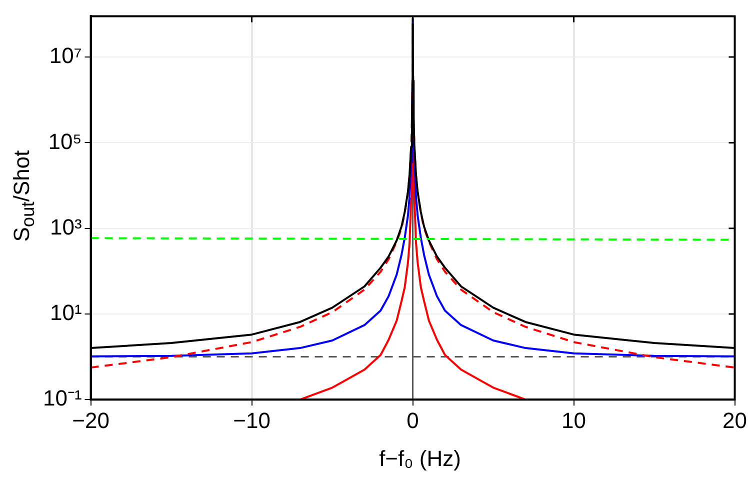 The height and width of the screenshot is (478, 750). Describe the element at coordinates (574, 420) in the screenshot. I see `x-tick-label: 10` at that location.